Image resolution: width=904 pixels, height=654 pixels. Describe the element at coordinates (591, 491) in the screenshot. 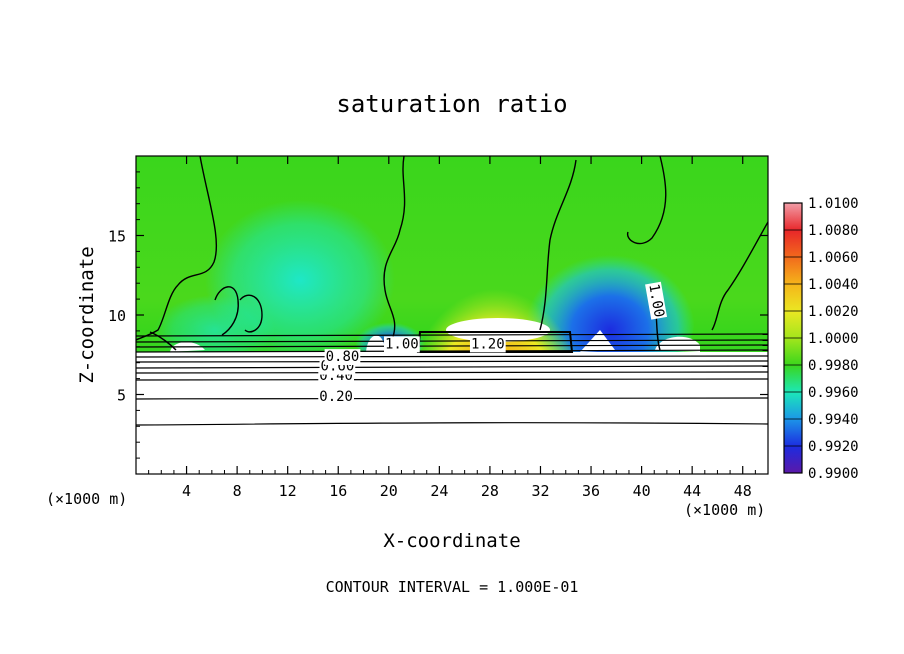

I see `x-tick-label: 36` at that location.